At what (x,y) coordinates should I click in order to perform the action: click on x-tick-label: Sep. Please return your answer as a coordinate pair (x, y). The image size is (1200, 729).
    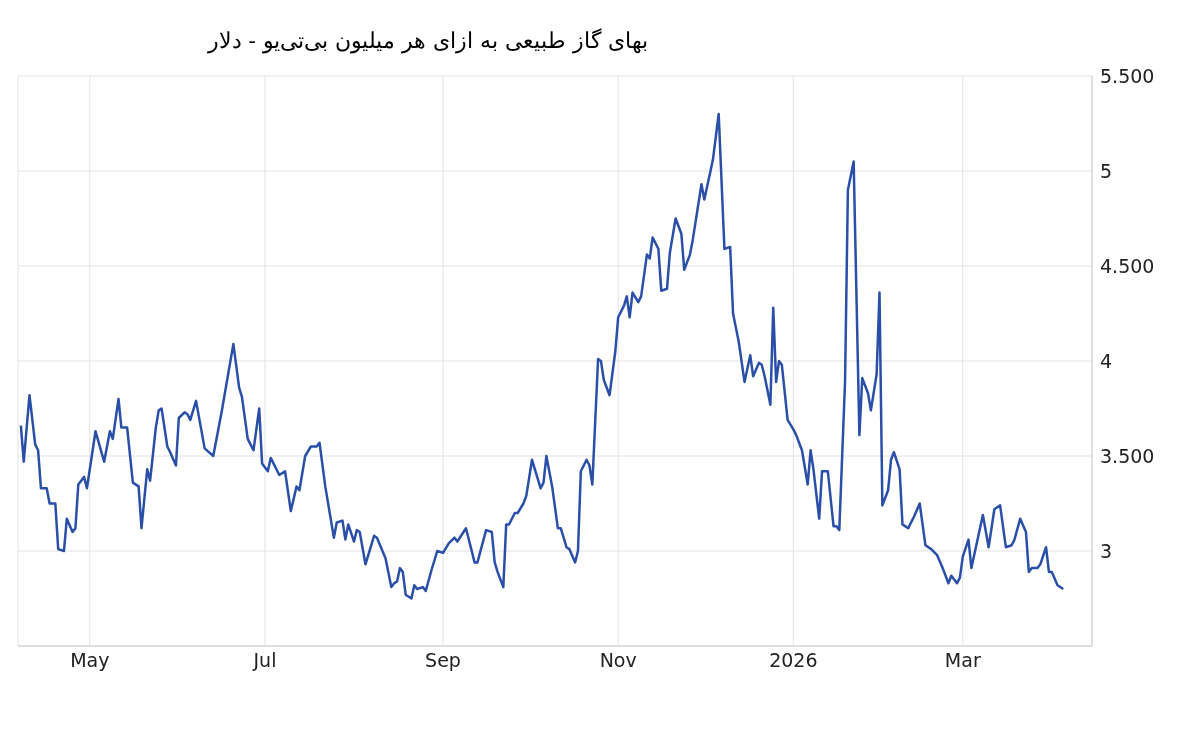
    Looking at the image, I should click on (443, 660).